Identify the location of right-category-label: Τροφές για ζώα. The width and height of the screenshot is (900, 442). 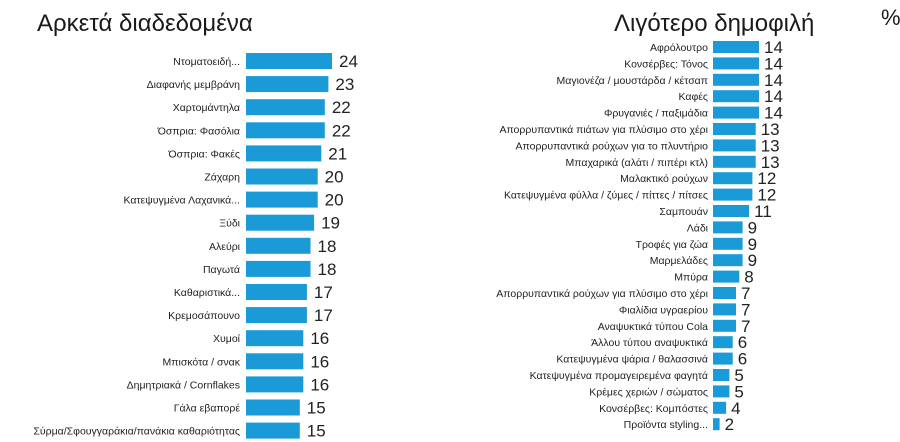
(672, 245).